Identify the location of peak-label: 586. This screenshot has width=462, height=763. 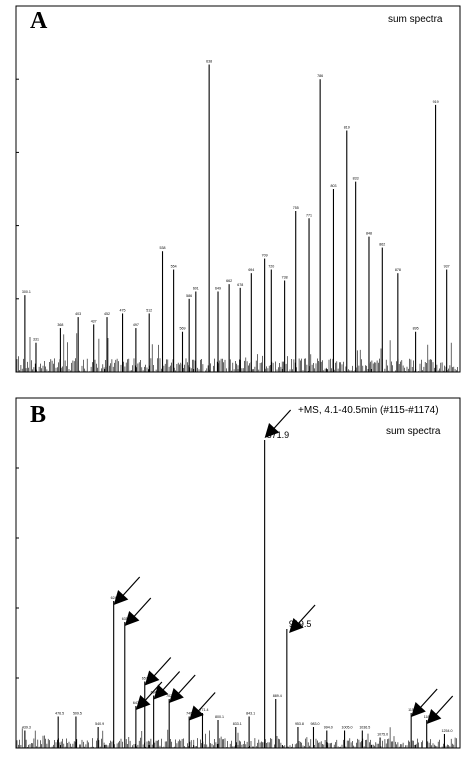
(189, 296).